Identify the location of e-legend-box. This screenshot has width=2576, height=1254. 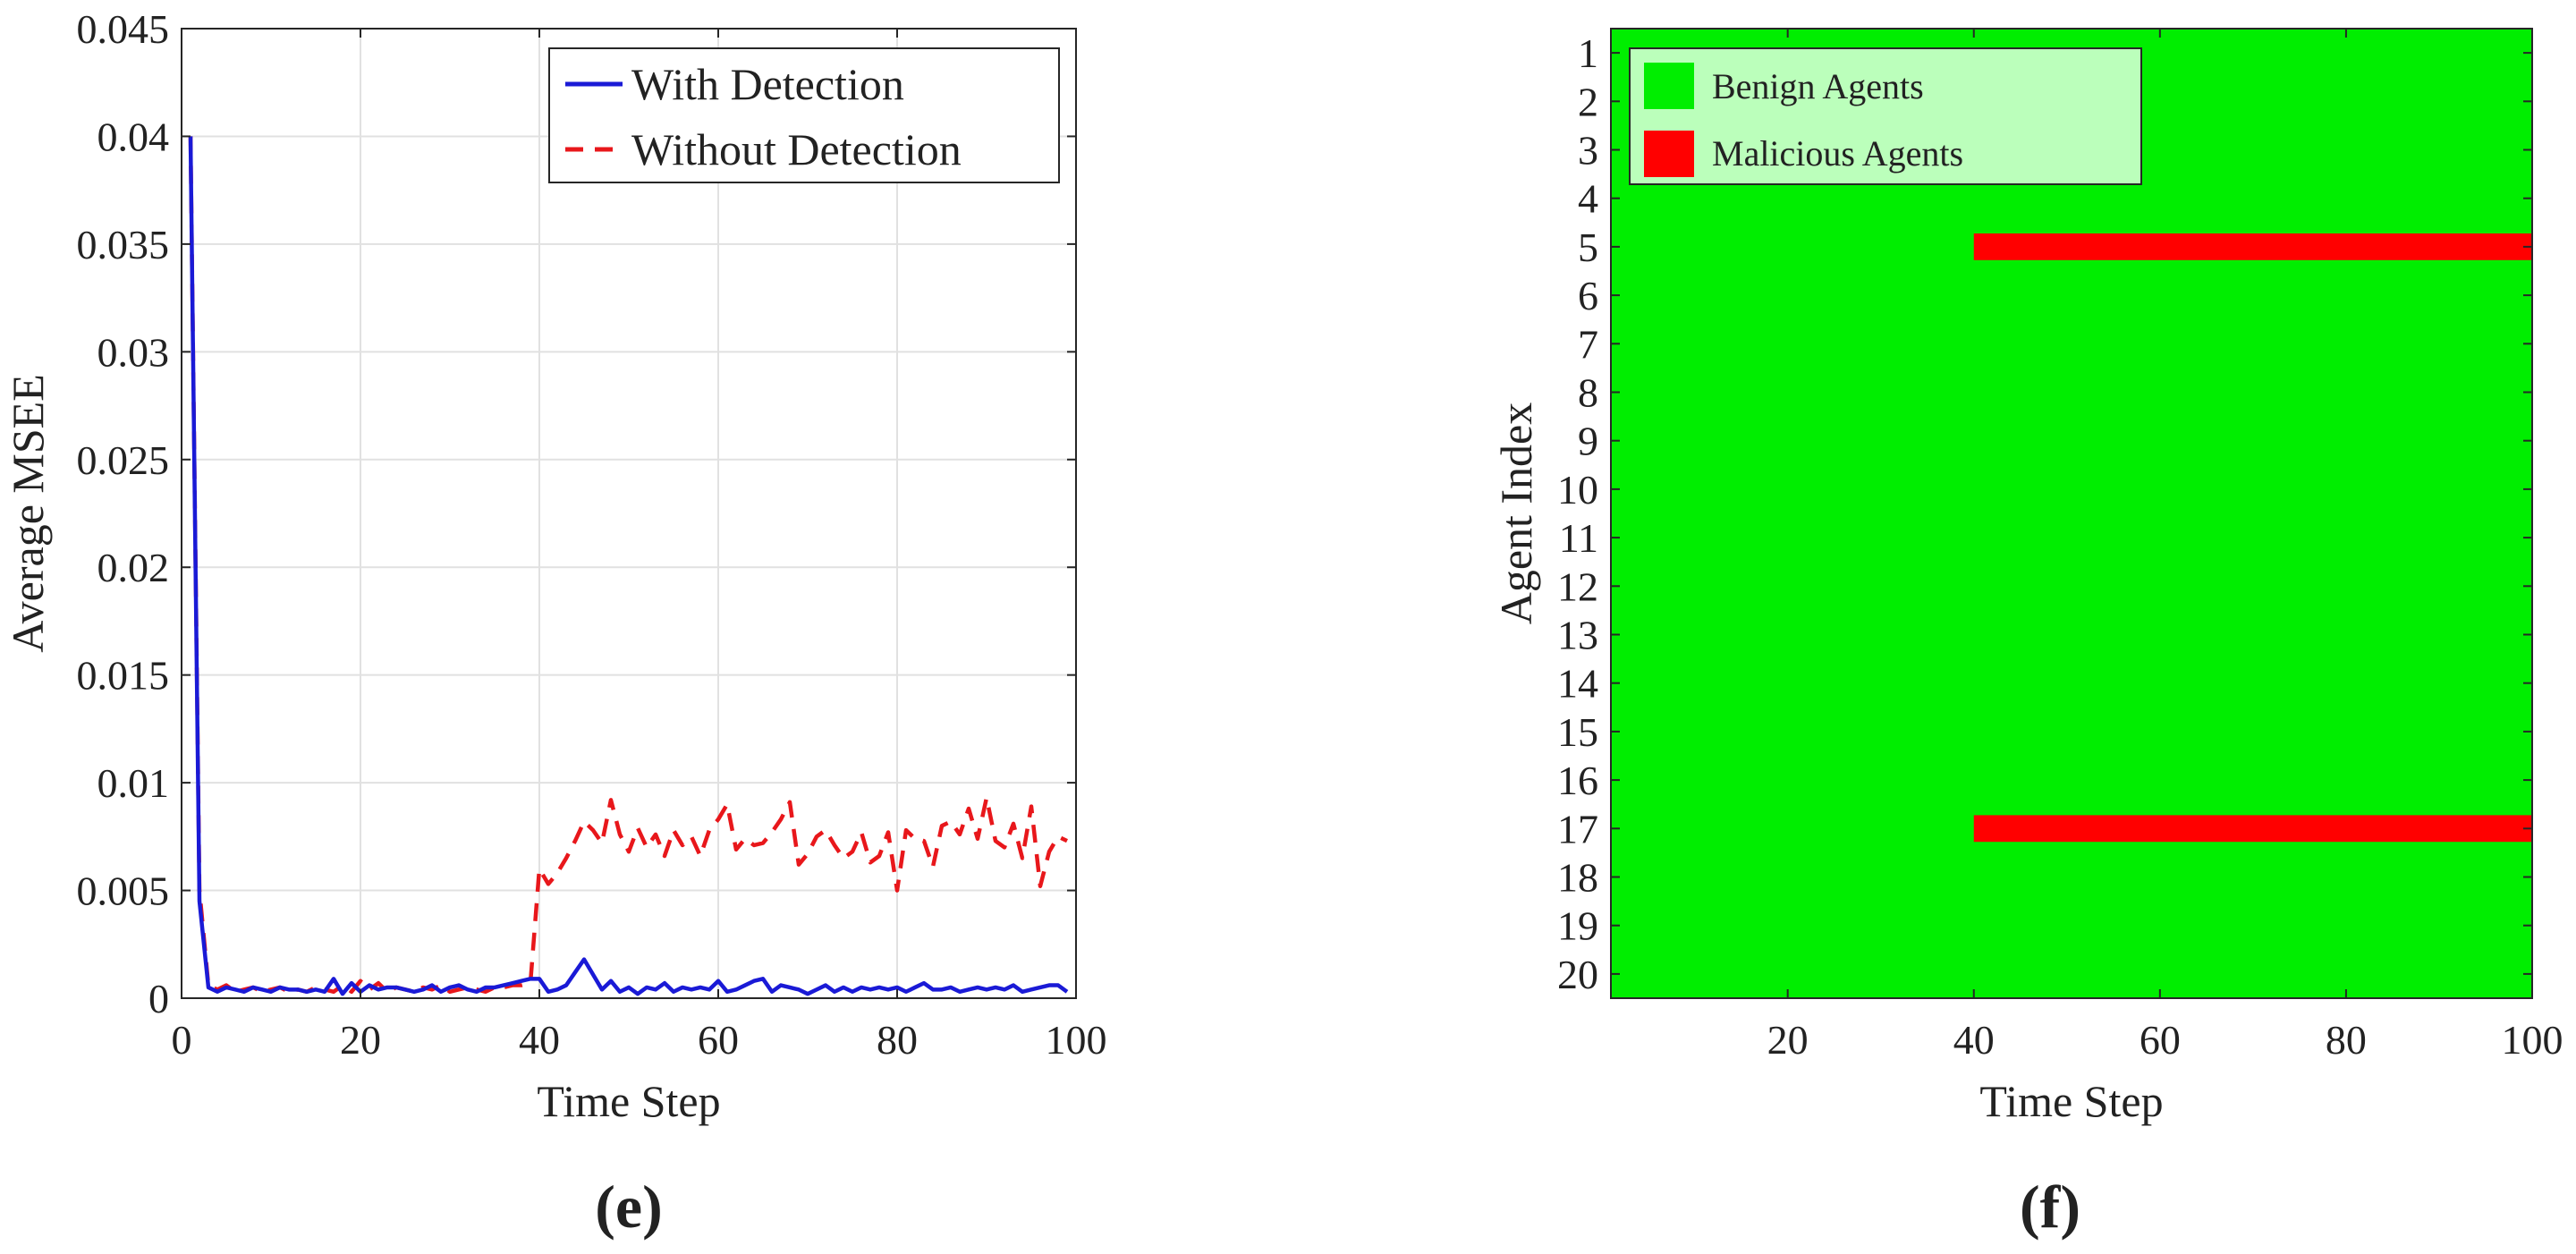
(804, 115).